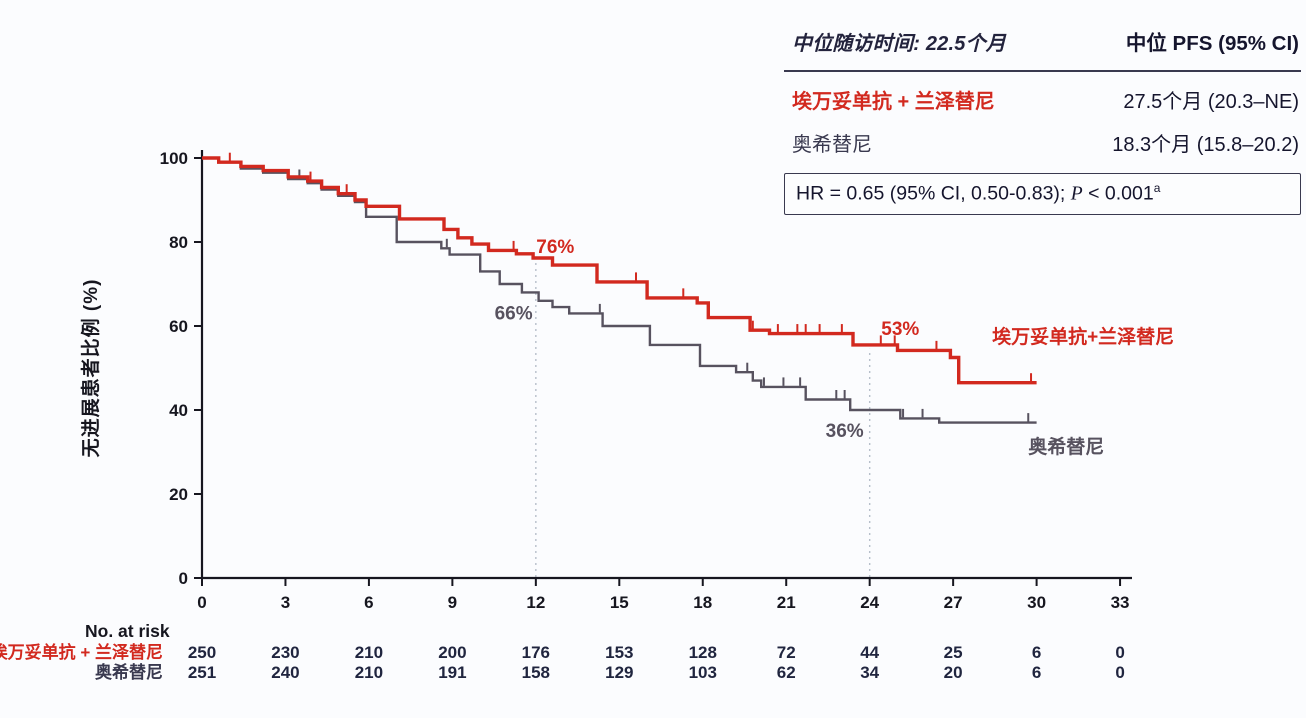 This screenshot has width=1306, height=718. I want to click on risk-count: 129, so click(619, 672).